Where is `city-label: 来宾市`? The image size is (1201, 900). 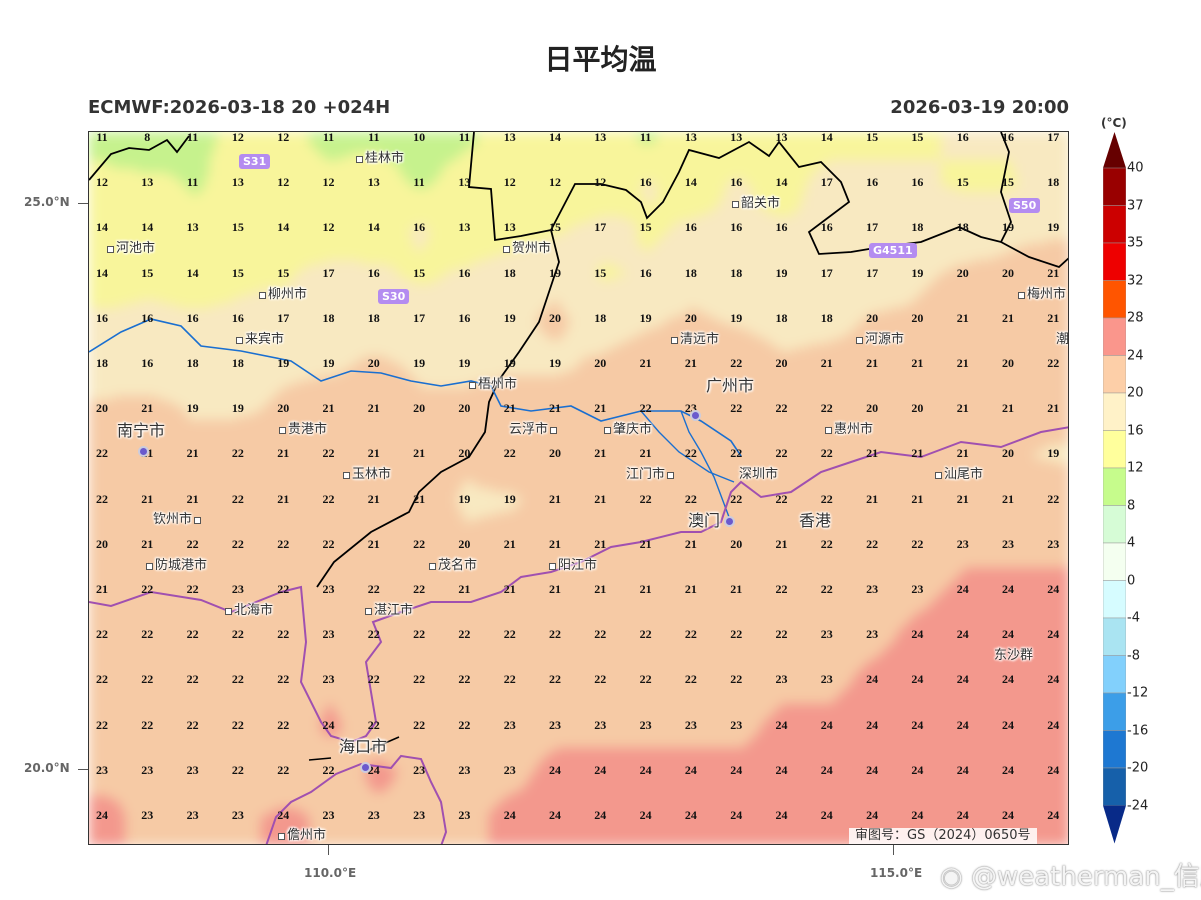
city-label: 来宾市 is located at coordinates (260, 340).